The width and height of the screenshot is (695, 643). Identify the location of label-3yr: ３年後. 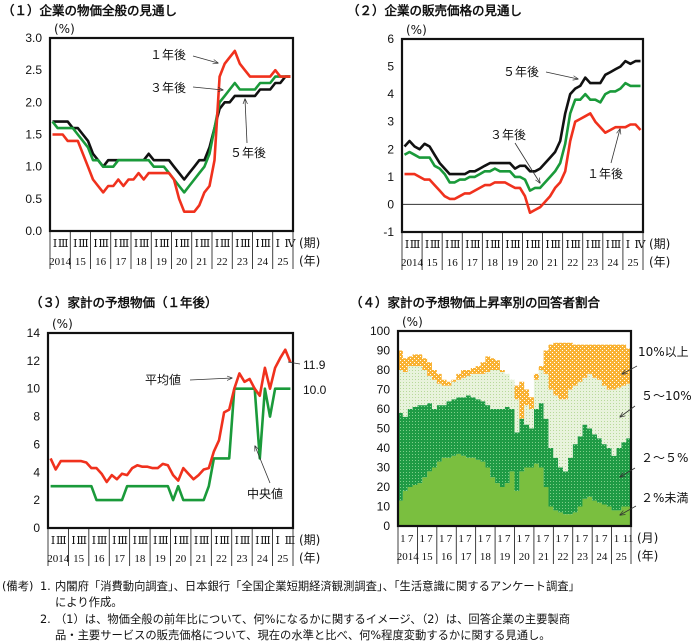
(508, 135).